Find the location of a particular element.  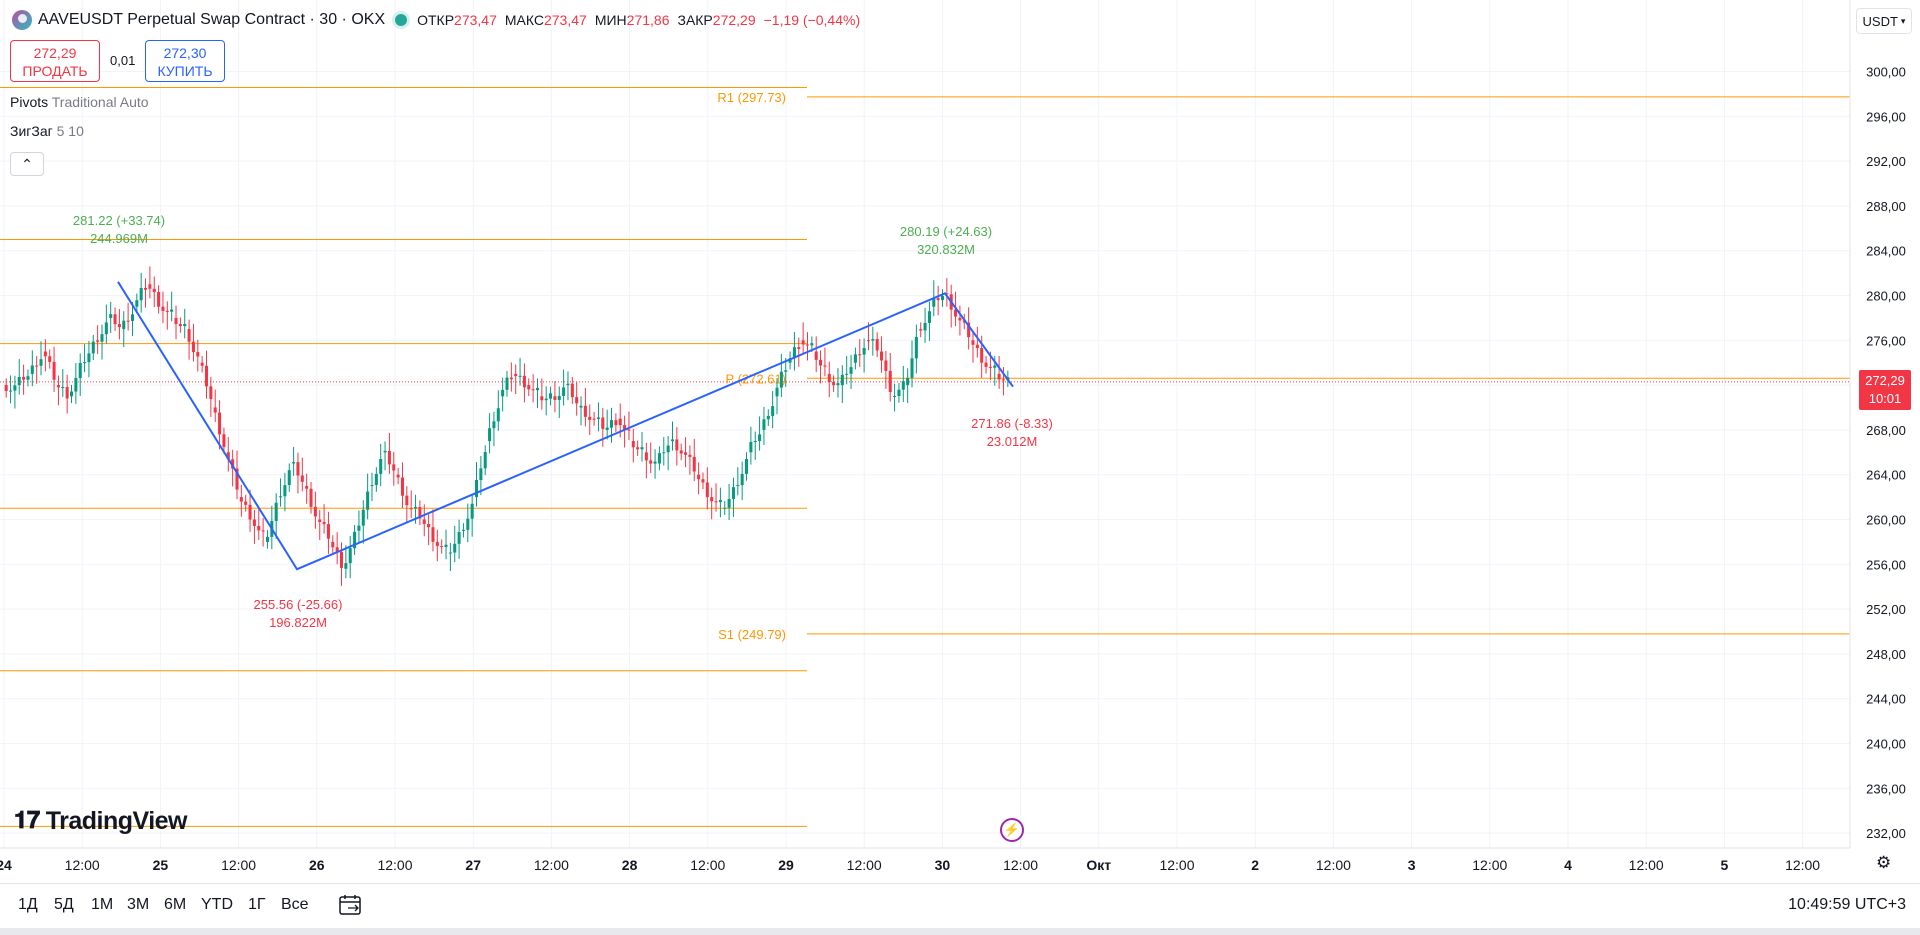

collapse-legend-button: ⌃ is located at coordinates (27, 164).